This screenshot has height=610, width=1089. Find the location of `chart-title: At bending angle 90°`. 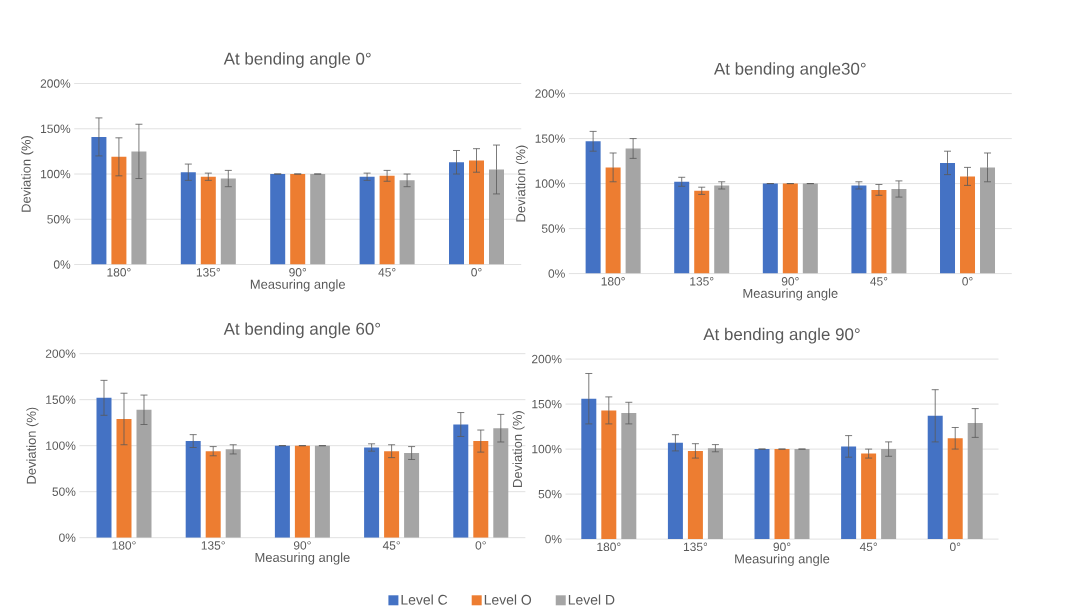

chart-title: At bending angle 90° is located at coordinates (781, 335).